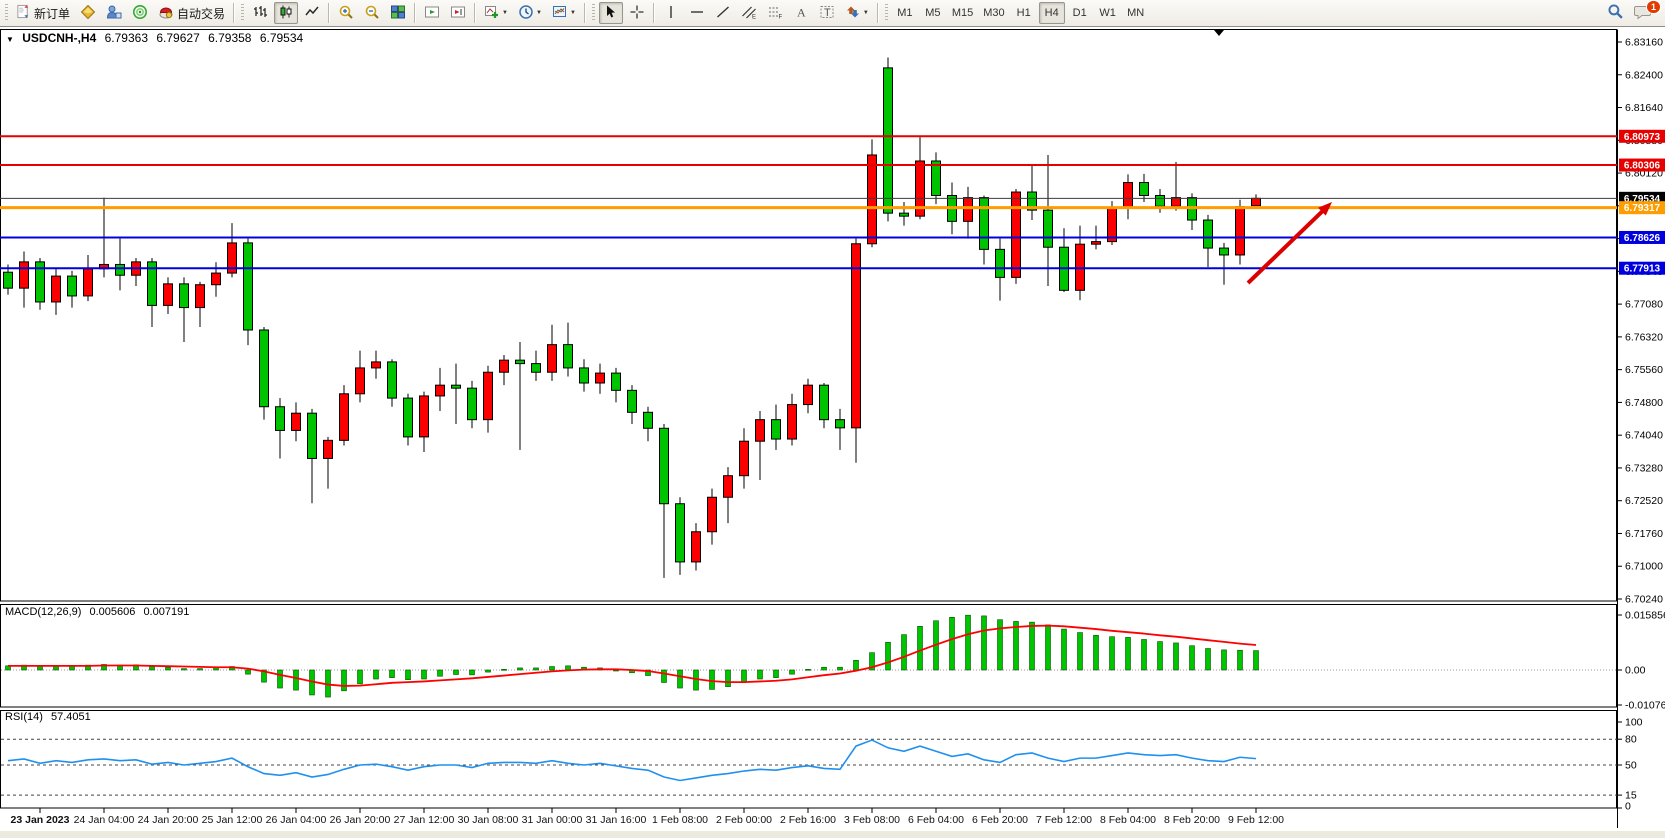  Describe the element at coordinates (492, 13) in the screenshot. I see `indicators-icon` at that location.